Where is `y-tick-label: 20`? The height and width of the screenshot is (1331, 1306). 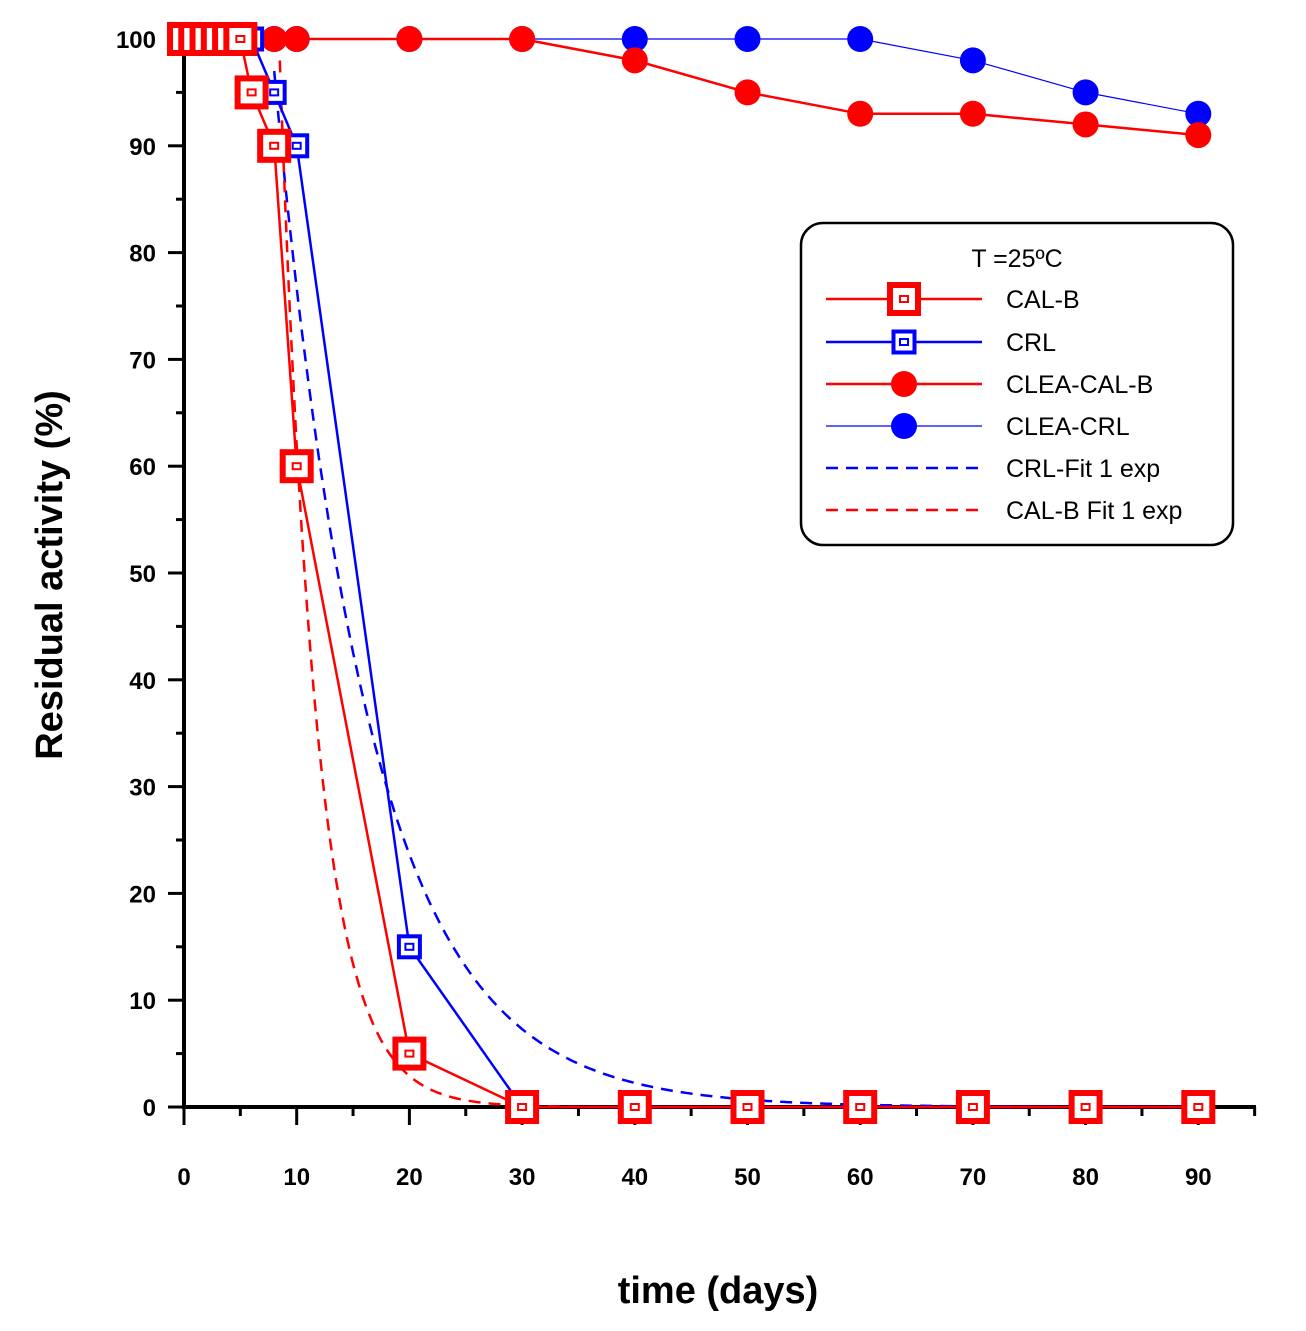
y-tick-label: 20 is located at coordinates (142, 894).